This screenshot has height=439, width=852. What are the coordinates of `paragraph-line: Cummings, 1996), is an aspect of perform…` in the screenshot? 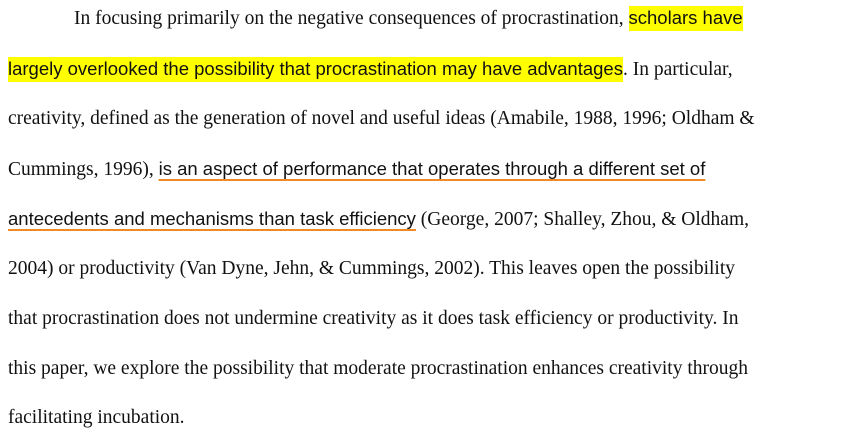 It's located at (356, 169).